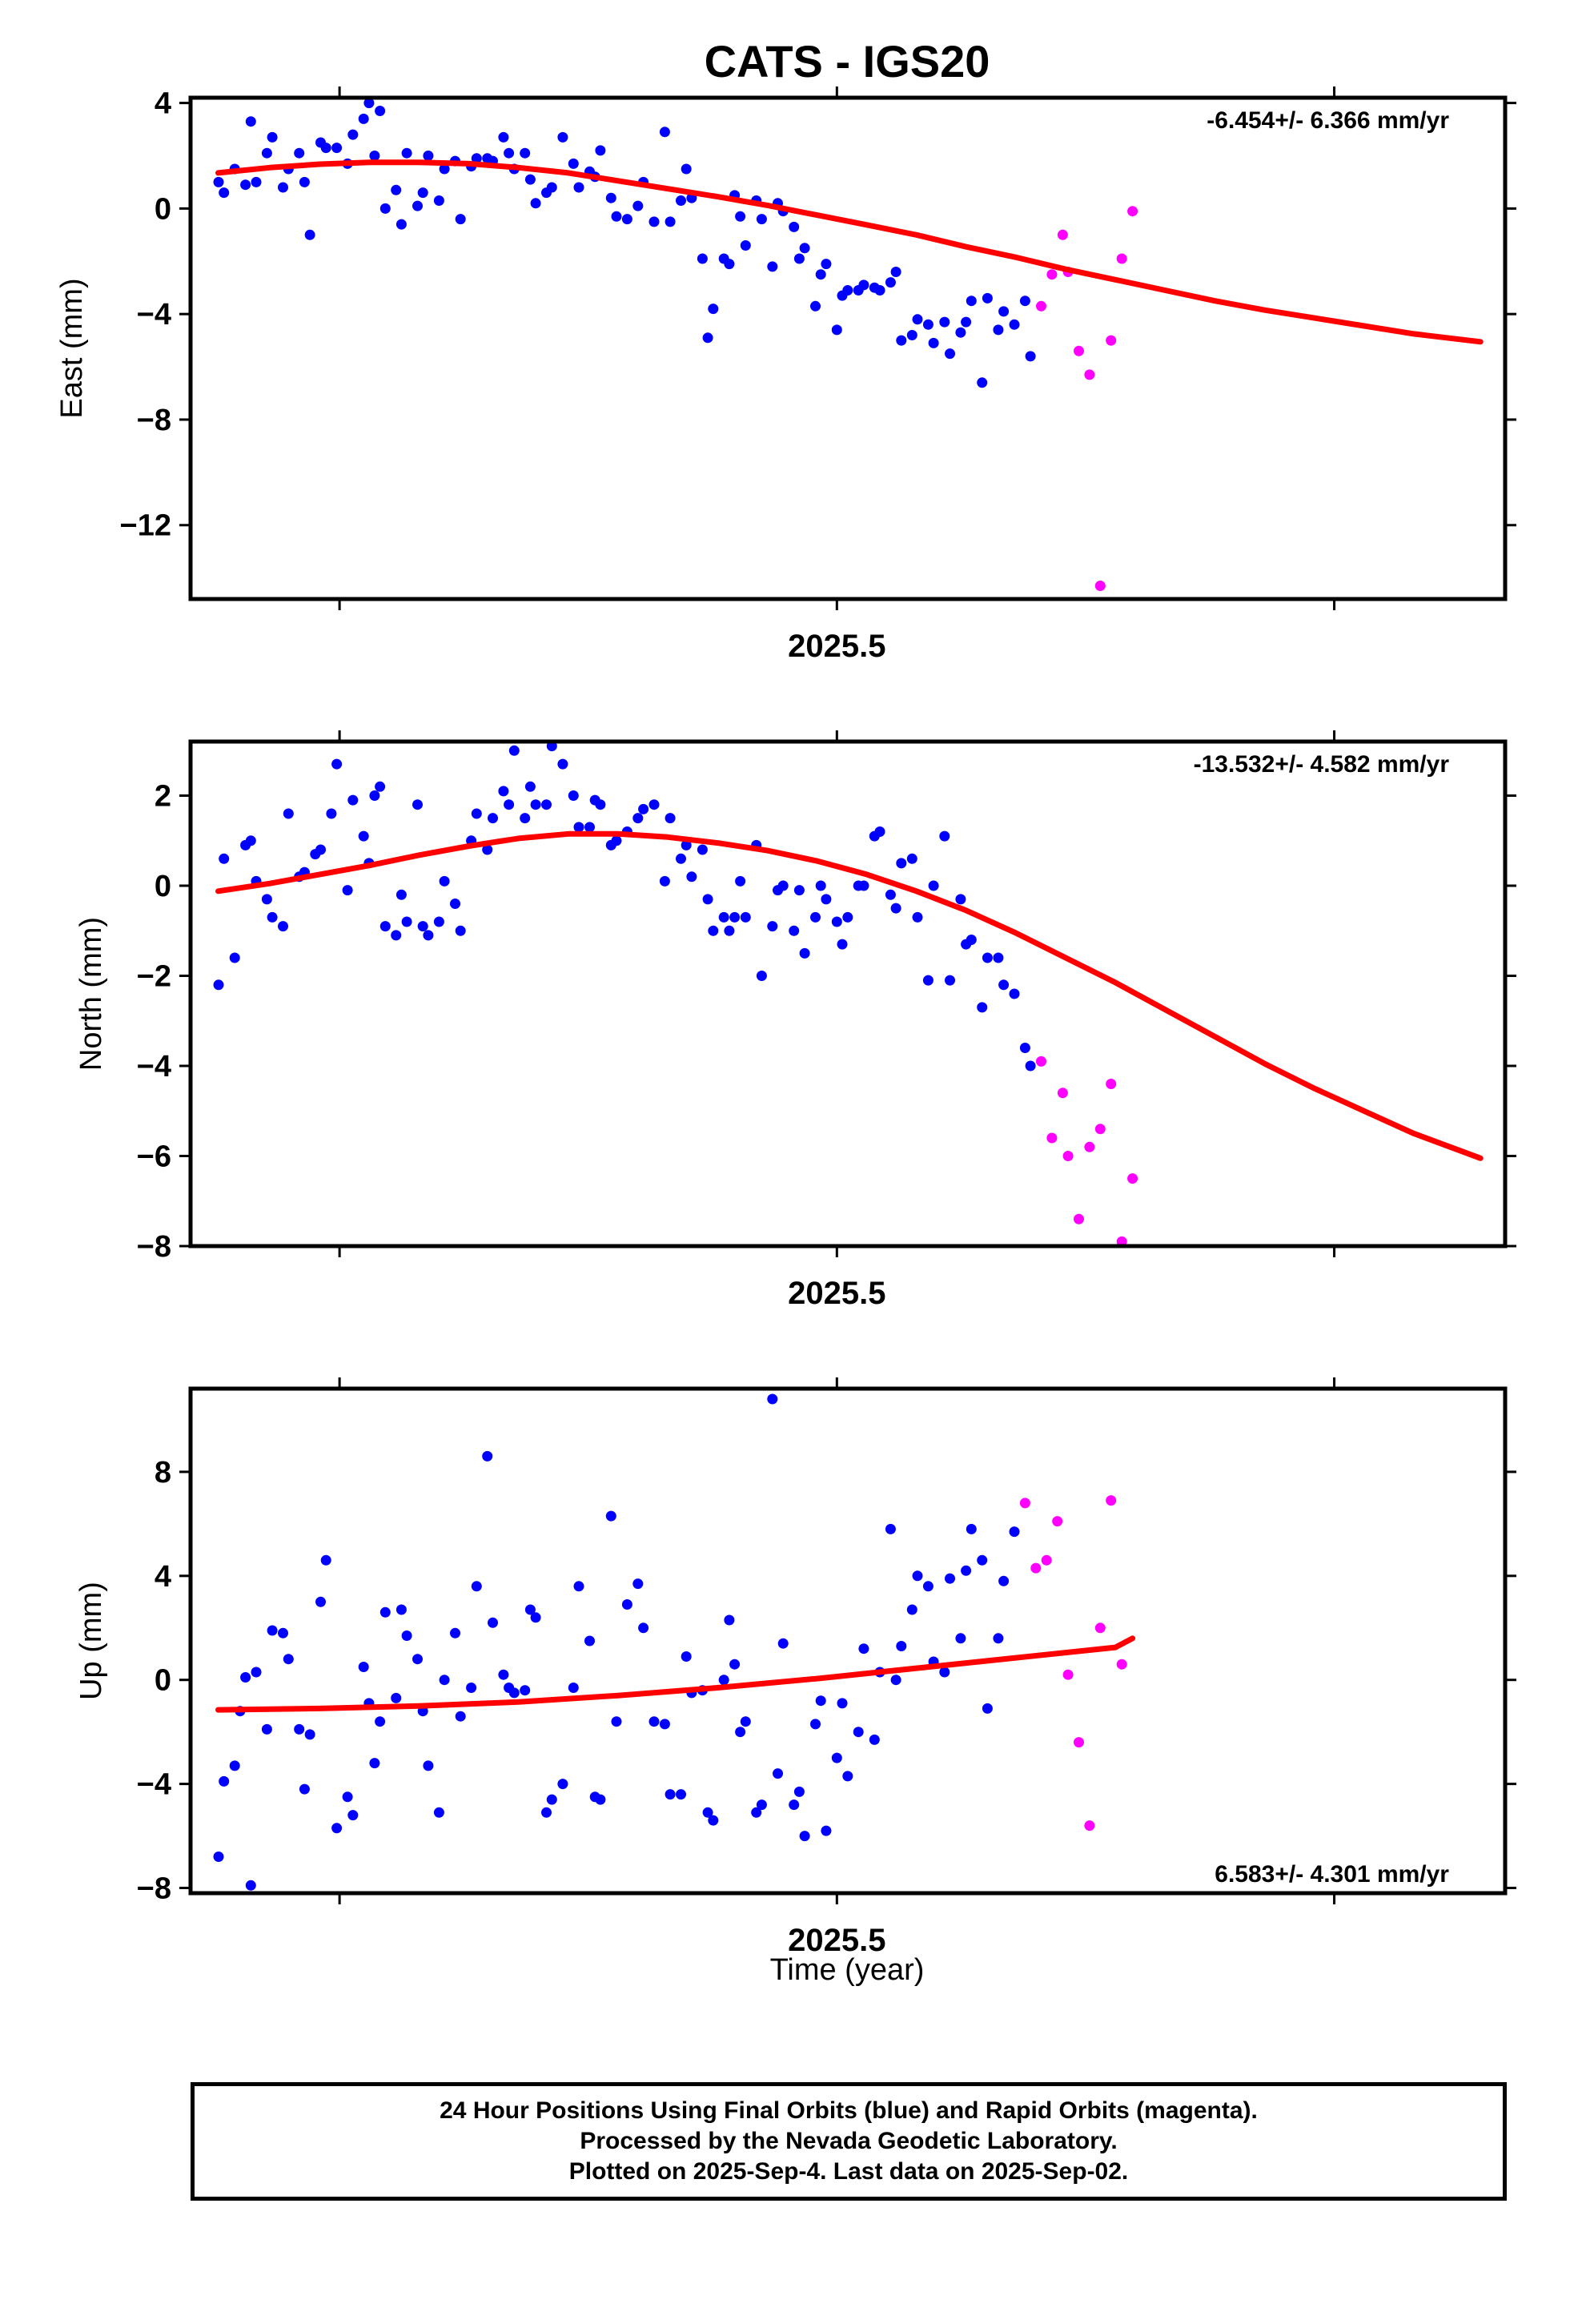 The image size is (1582, 2324). Describe the element at coordinates (154, 420) in the screenshot. I see `east-ytick-label: −8` at that location.